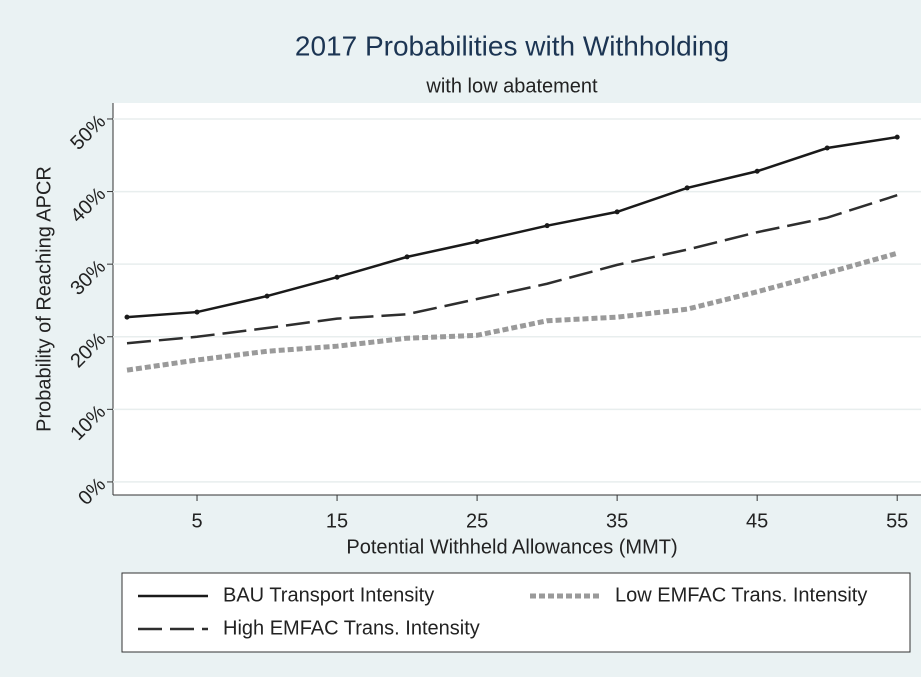  What do you see at coordinates (741, 595) in the screenshot?
I see `legend-label: Low EMFAC Trans. Intensity` at bounding box center [741, 595].